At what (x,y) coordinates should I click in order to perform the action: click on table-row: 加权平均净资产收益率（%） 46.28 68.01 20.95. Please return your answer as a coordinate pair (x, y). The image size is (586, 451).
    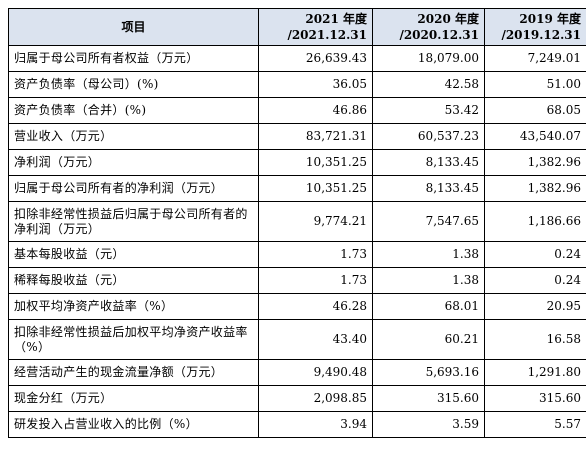
    Looking at the image, I should click on (297, 306).